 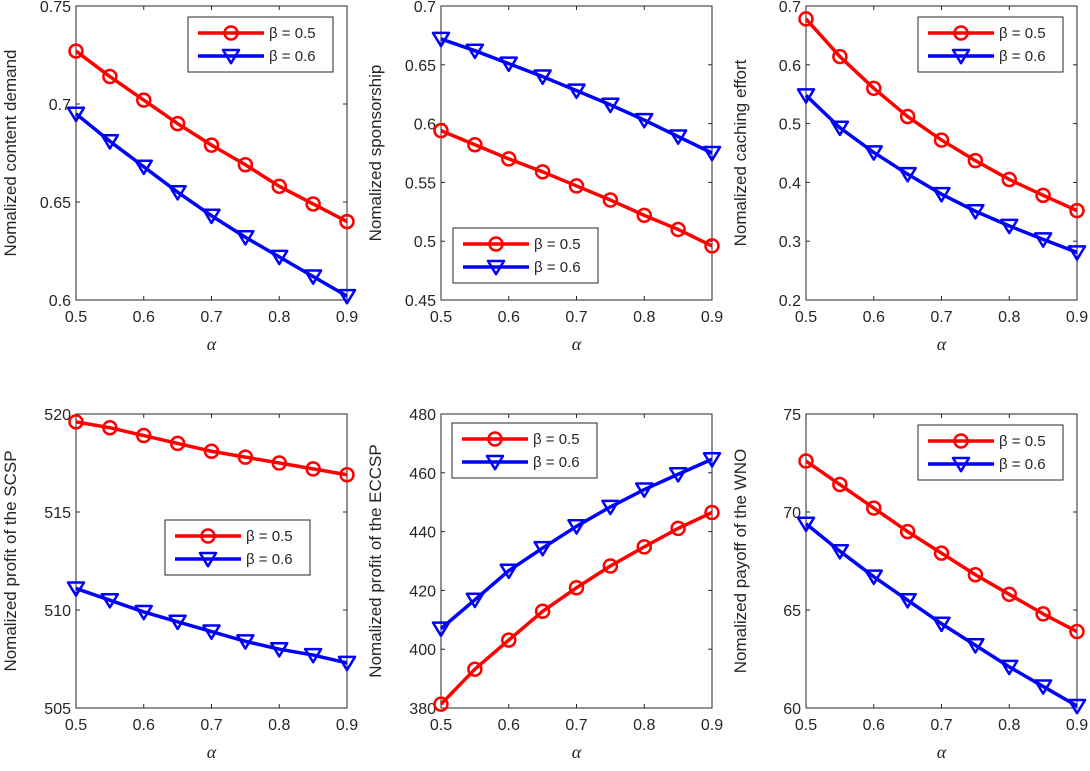 I want to click on y-tick-label: 0.6, so click(x=790, y=66).